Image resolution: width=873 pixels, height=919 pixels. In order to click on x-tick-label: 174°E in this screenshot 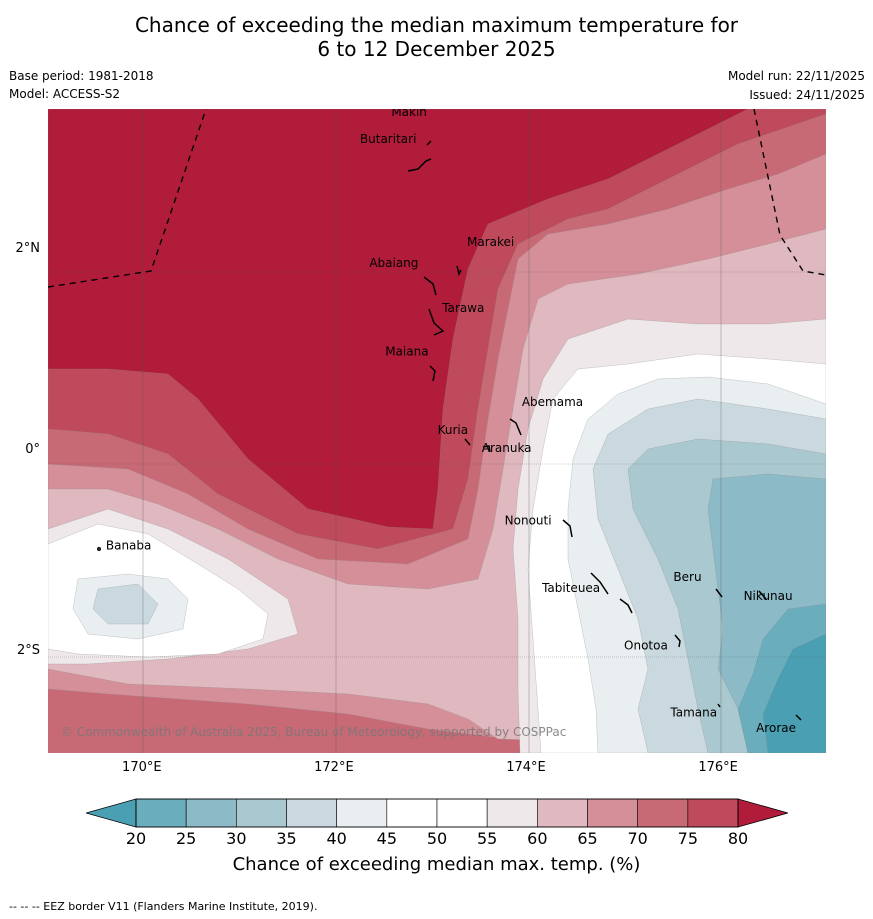, I will do `click(526, 767)`.